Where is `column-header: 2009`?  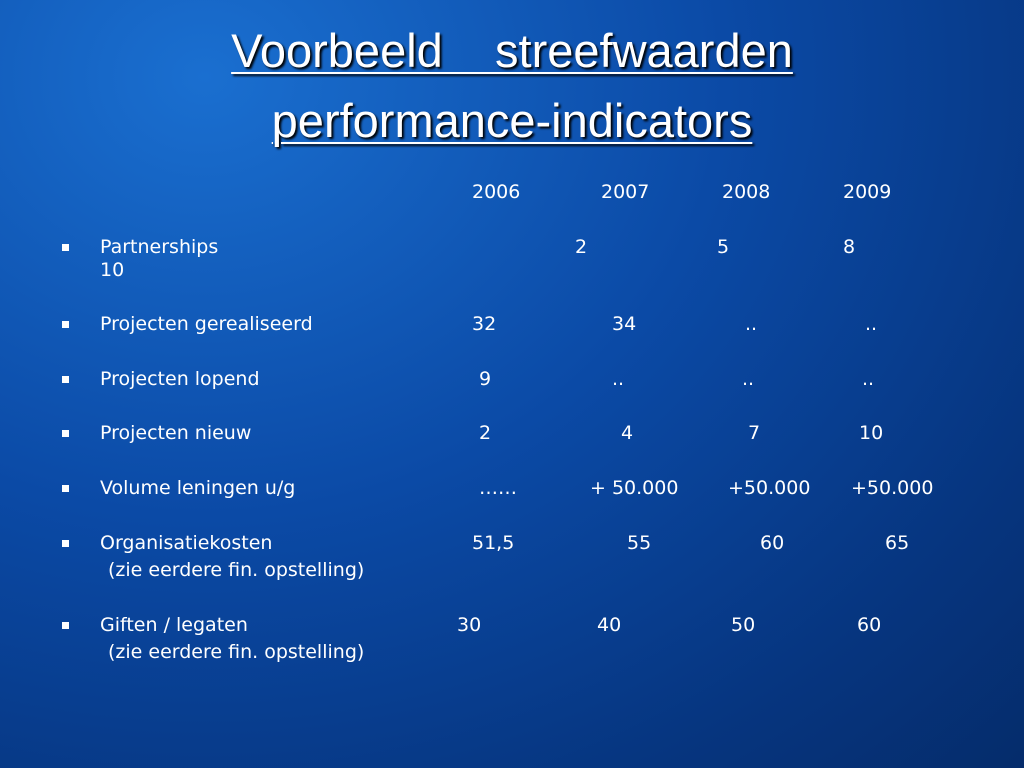 column-header: 2009 is located at coordinates (867, 192).